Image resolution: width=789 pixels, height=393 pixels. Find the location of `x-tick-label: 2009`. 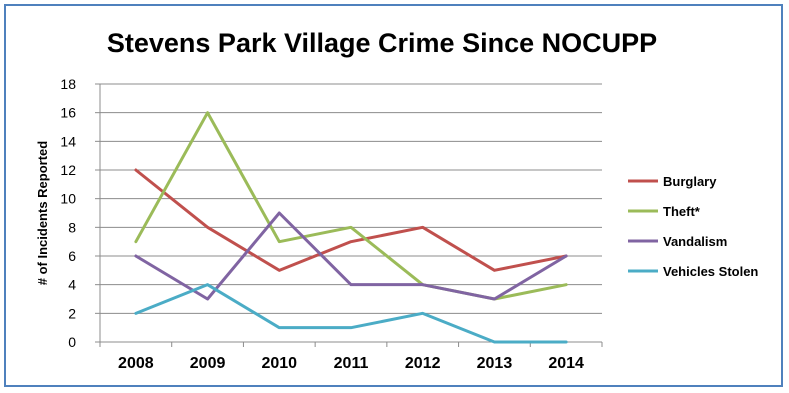

x-tick-label: 2009 is located at coordinates (208, 363).